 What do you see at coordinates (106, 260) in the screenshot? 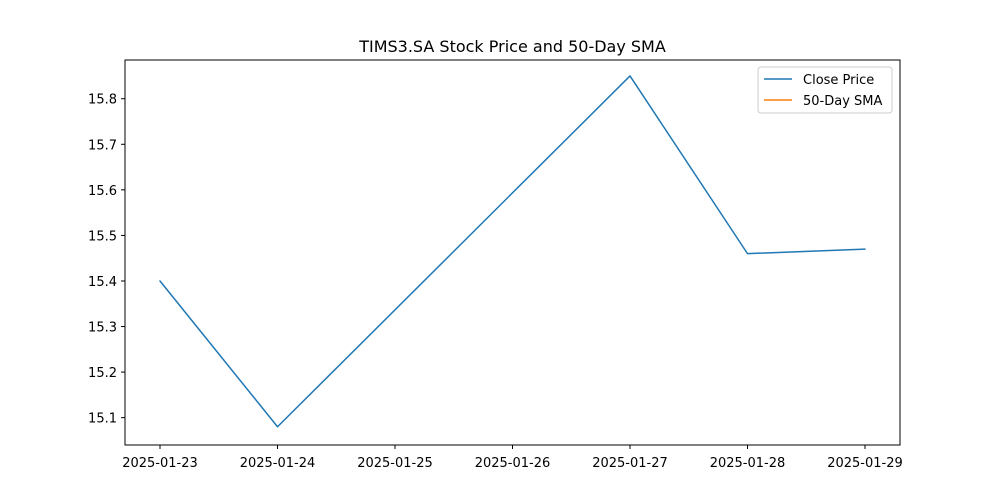
I see `y-axis: 15.1 15.2 15.3 15.4 15.5 15.6 15.7 15.8` at bounding box center [106, 260].